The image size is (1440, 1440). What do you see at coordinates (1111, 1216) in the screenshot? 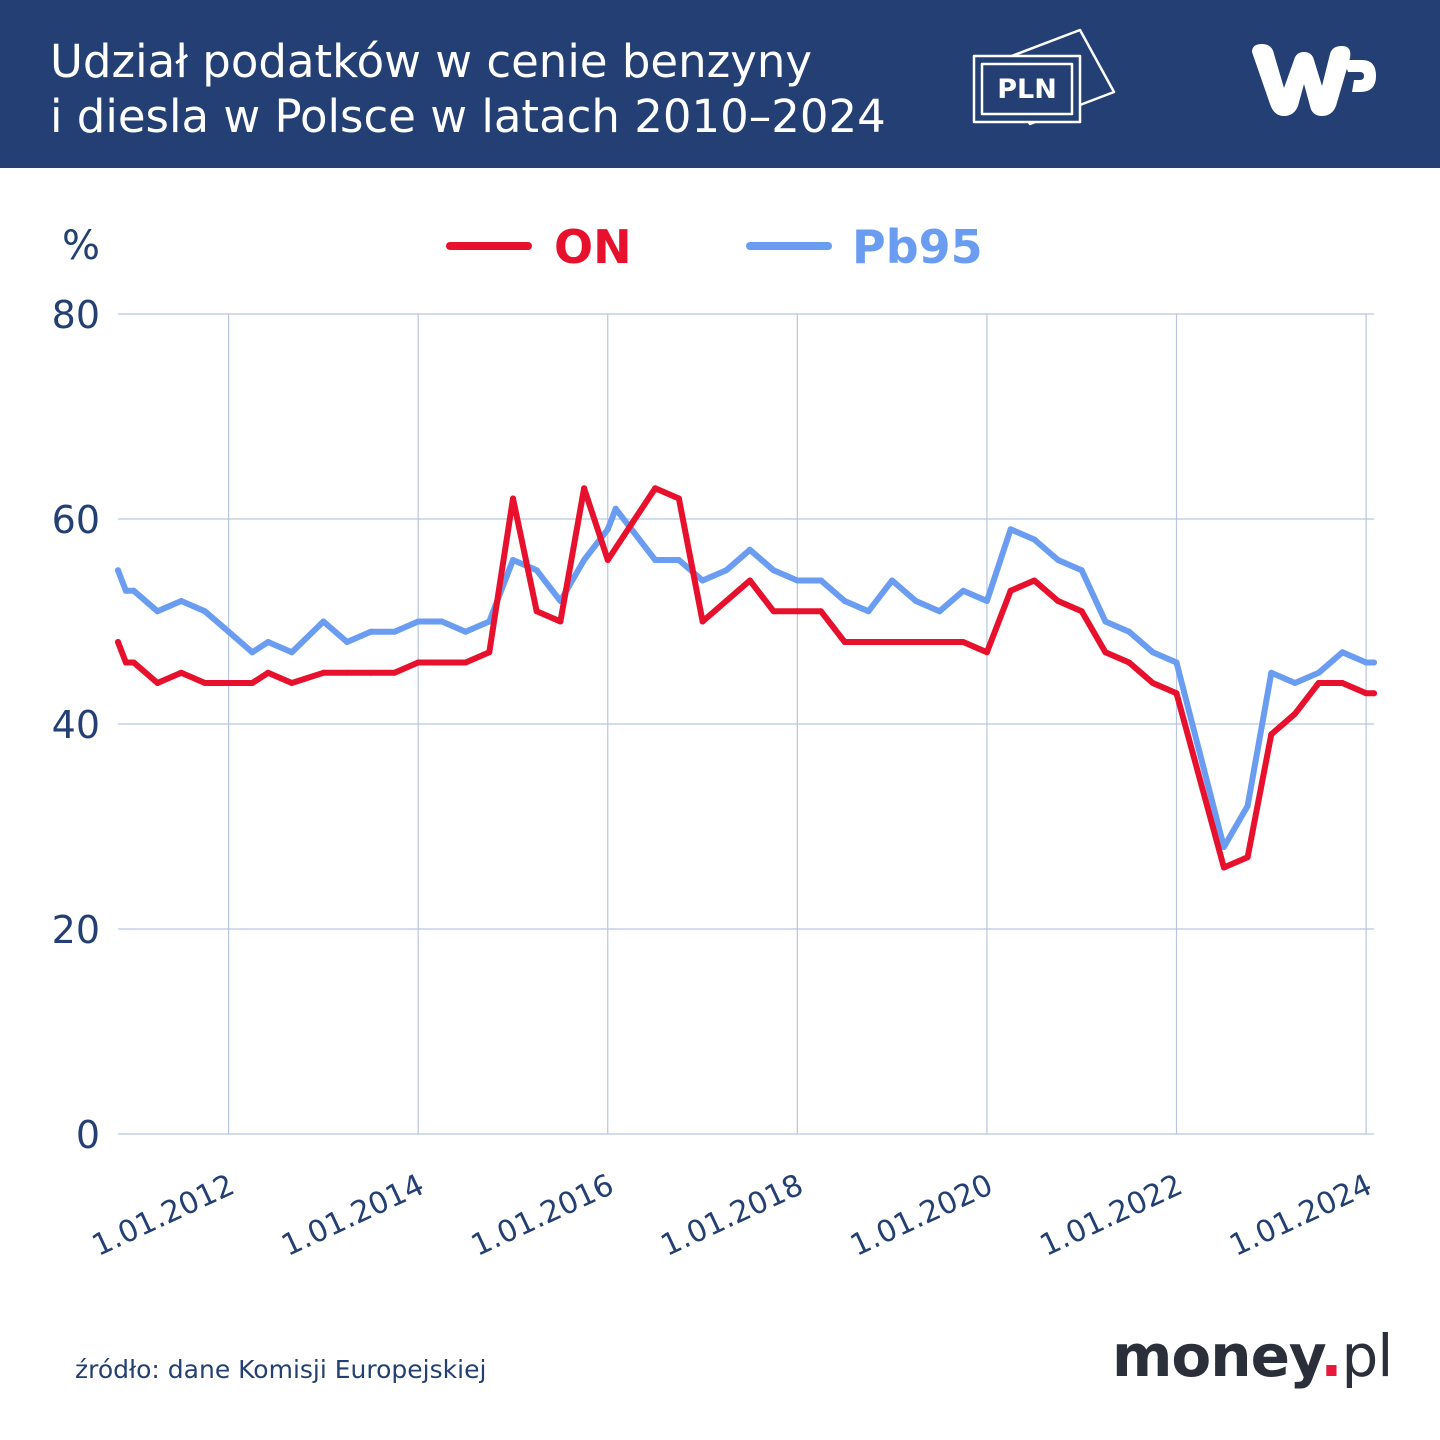
I see `x-tick-label: 1.01.2022` at bounding box center [1111, 1216].